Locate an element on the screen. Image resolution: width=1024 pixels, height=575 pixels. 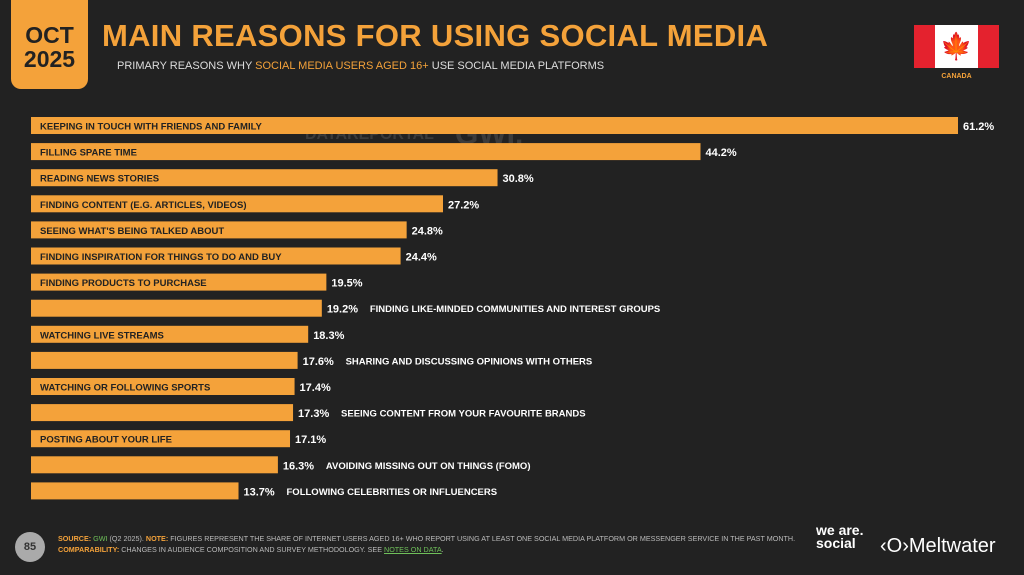
value-label: 30.8% is located at coordinates (518, 179).